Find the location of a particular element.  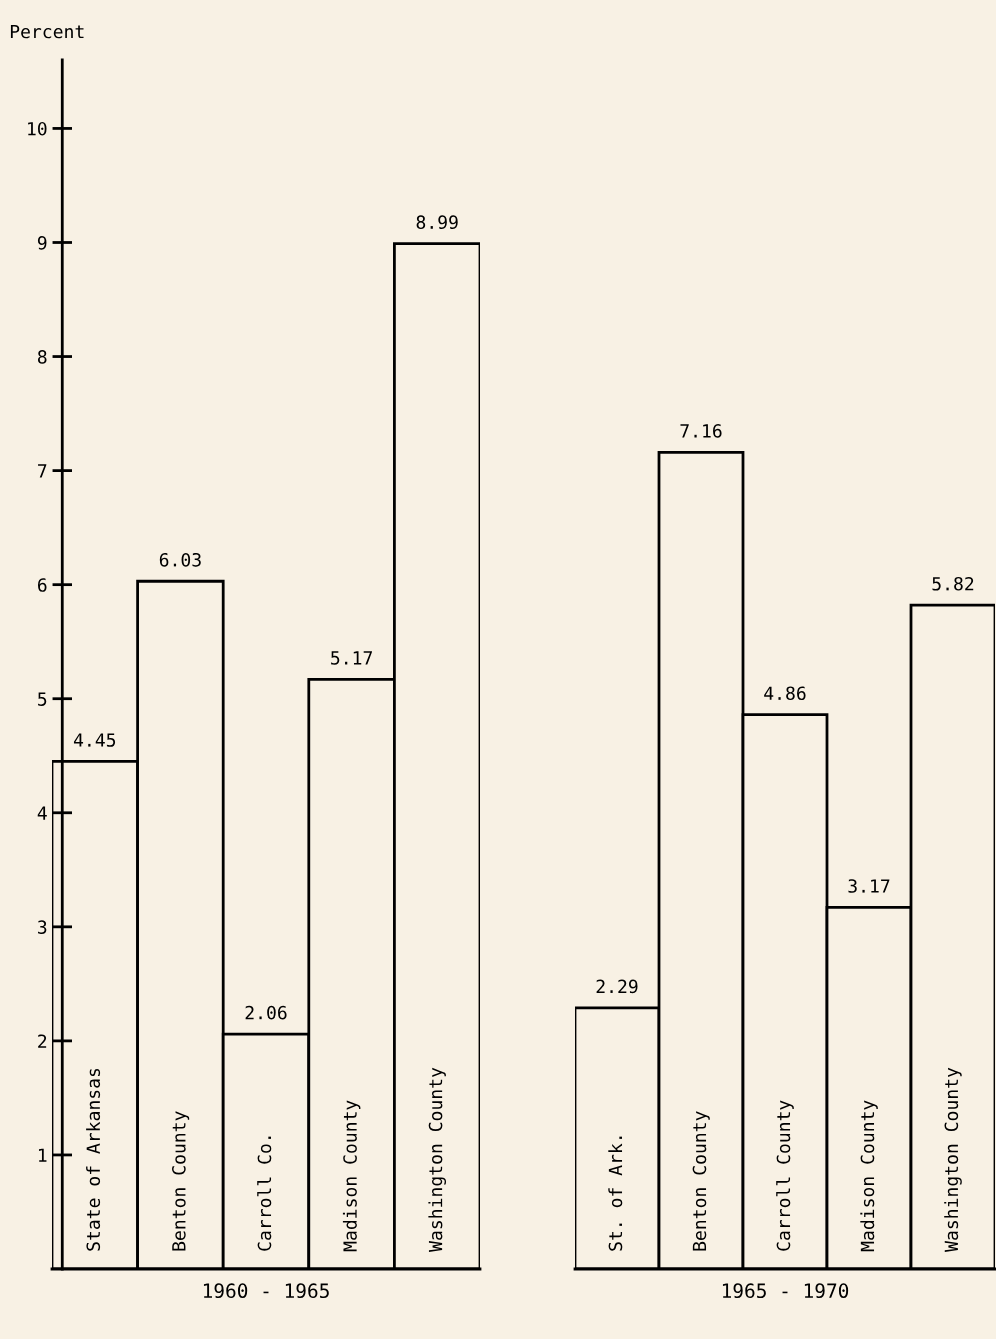

data-label: 5.82 is located at coordinates (953, 583).